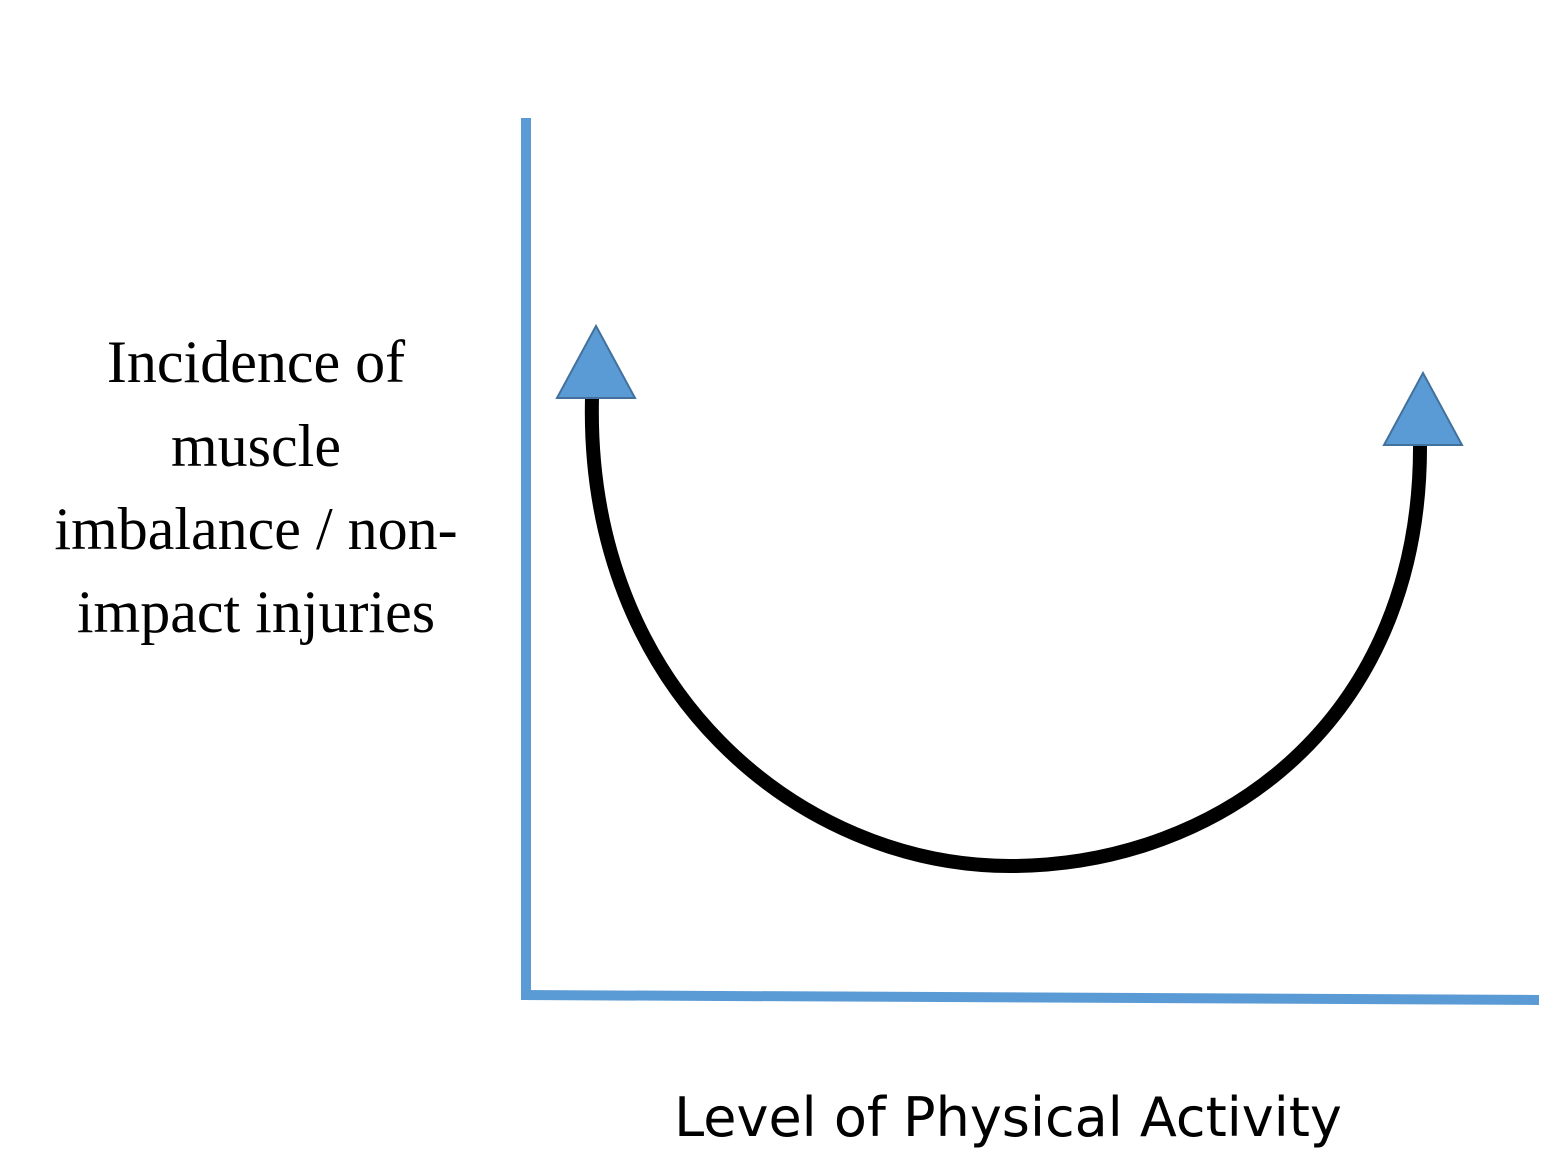 The image size is (1550, 1172). Describe the element at coordinates (256, 362) in the screenshot. I see `y-axis-label-line: Incidence of` at that location.